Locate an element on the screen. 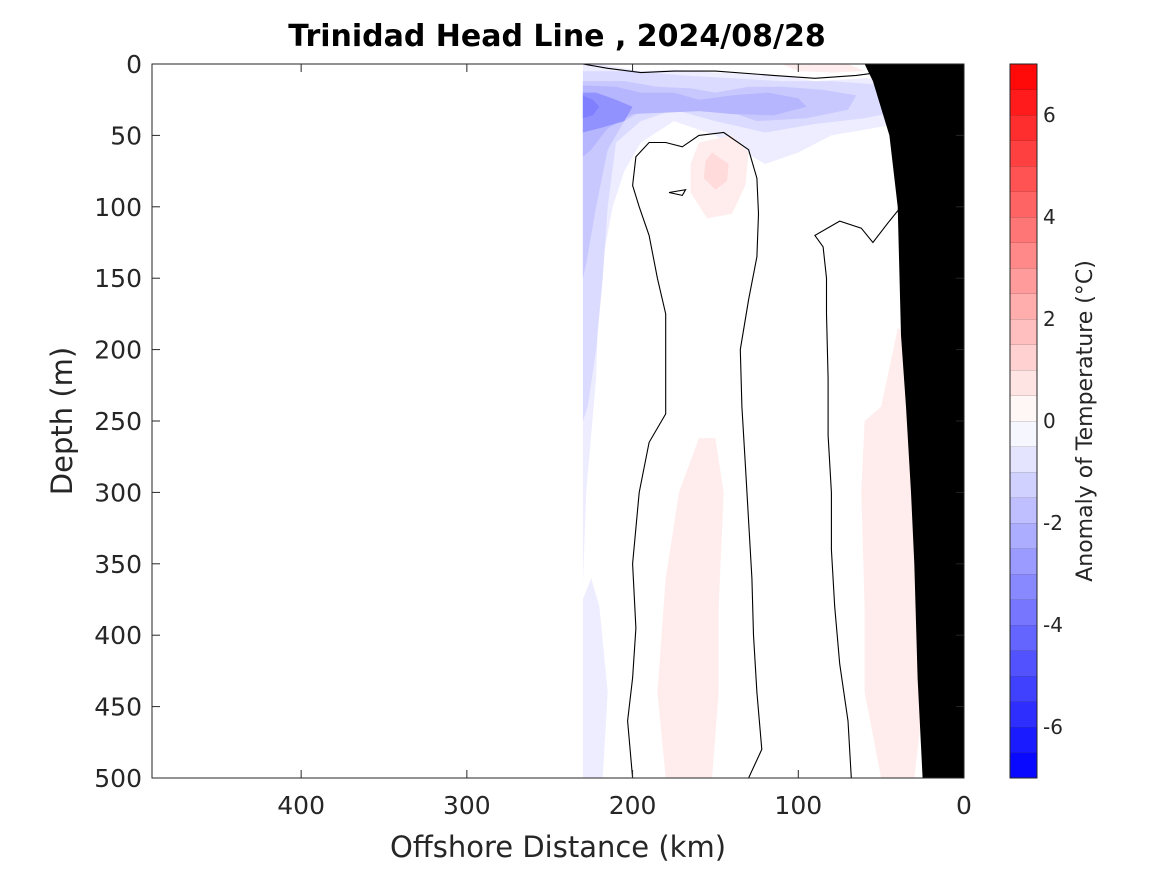 This screenshot has width=1167, height=875. x-tick-label: 200 is located at coordinates (633, 805).